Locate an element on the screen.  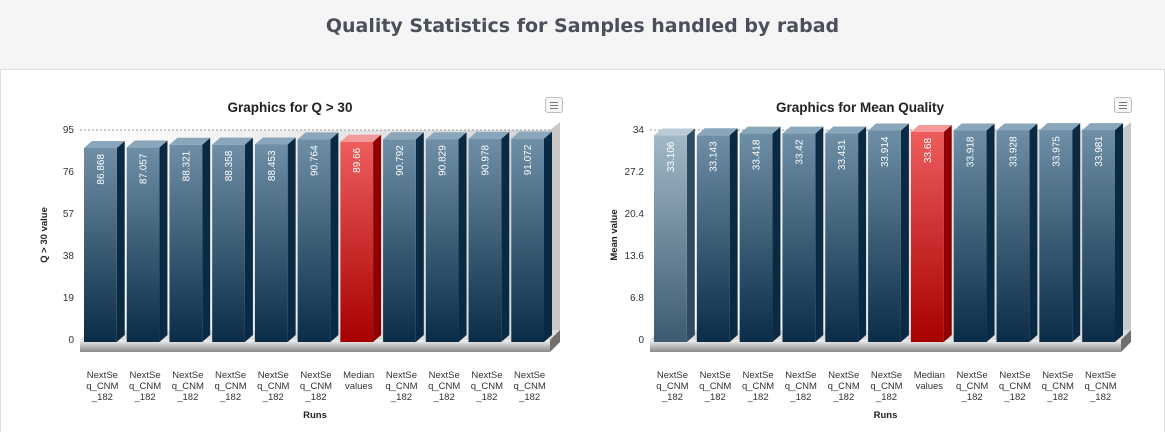
bar-value-label: 33.975 is located at coordinates (1056, 151).